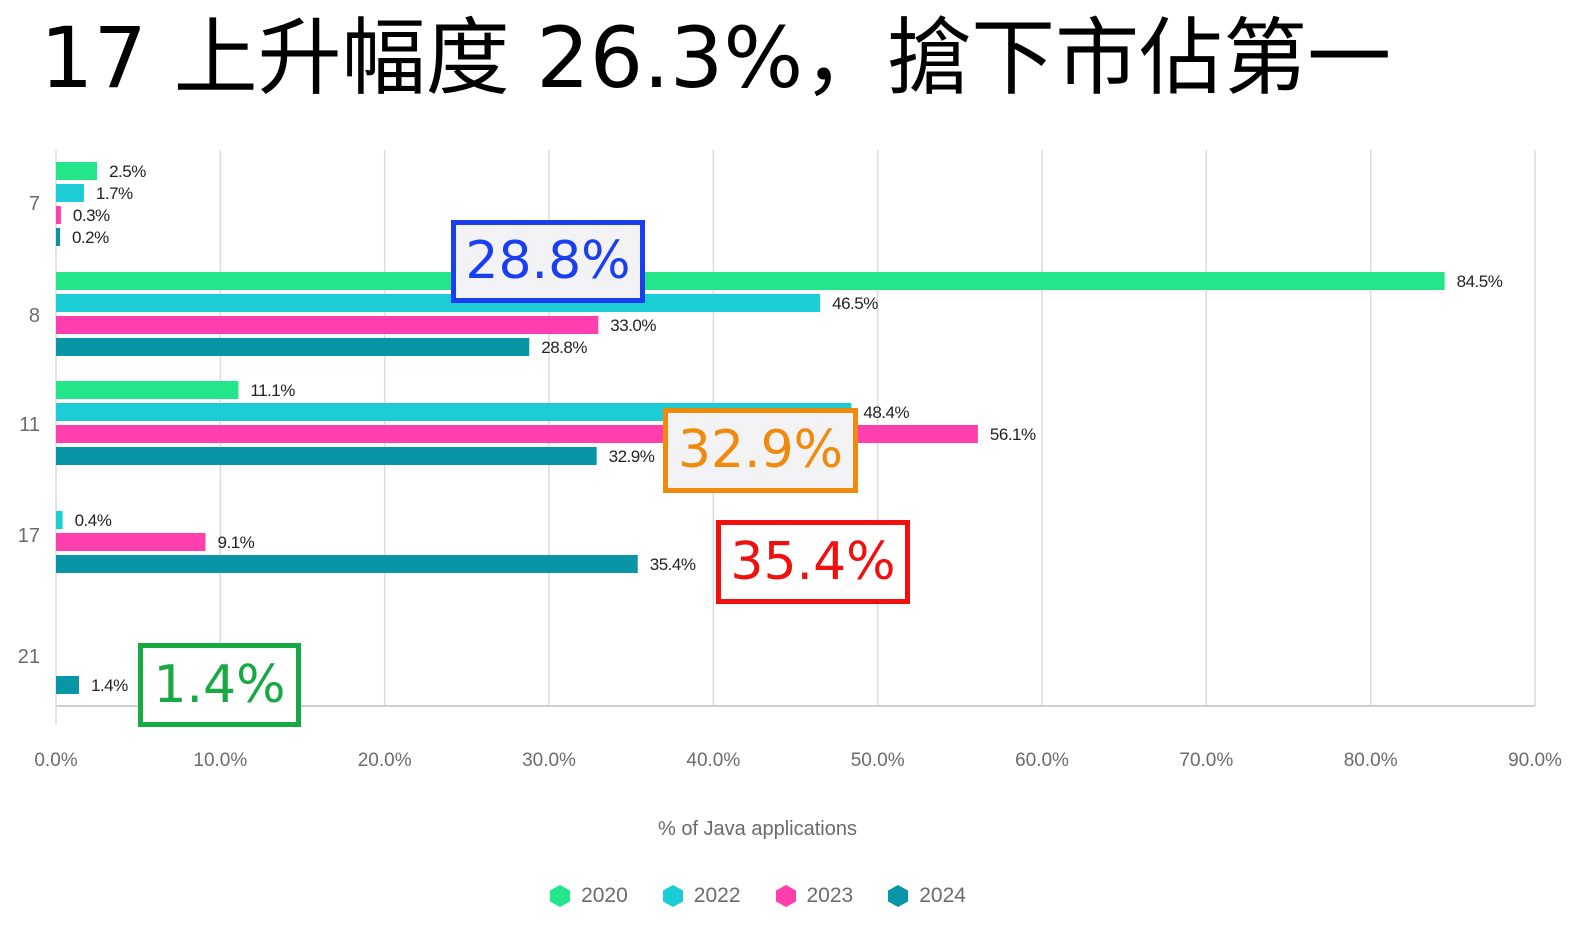 The width and height of the screenshot is (1593, 940). What do you see at coordinates (29, 657) in the screenshot?
I see `category-label: 21` at bounding box center [29, 657].